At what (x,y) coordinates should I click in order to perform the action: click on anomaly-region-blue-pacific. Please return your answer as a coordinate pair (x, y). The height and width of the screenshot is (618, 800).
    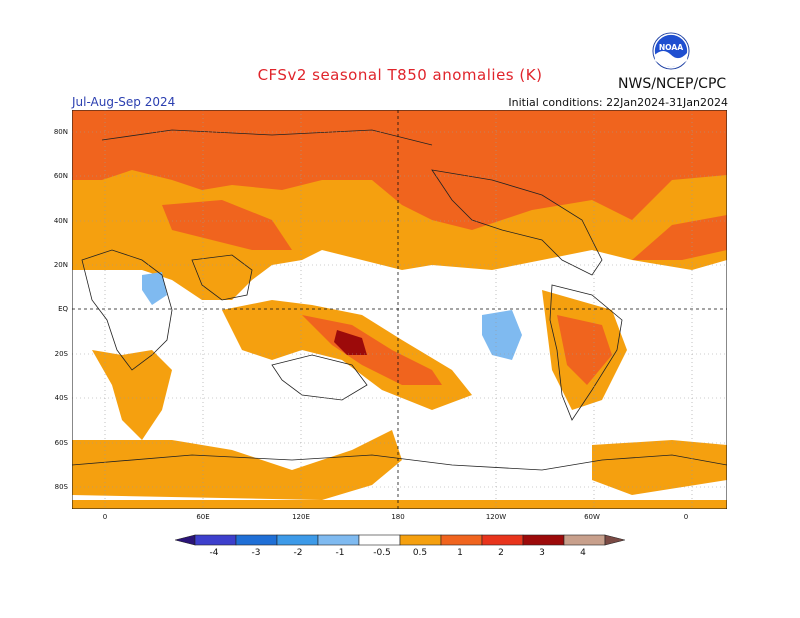
    Looking at the image, I should click on (502, 335).